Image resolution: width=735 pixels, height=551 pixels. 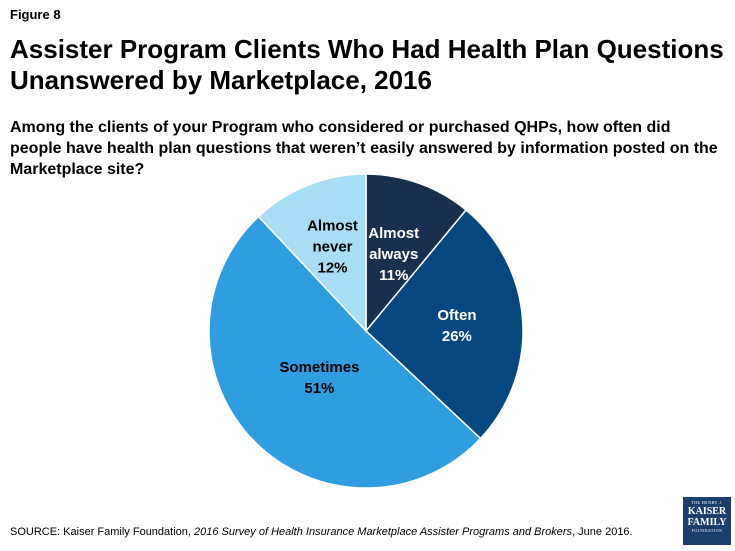 I want to click on slice-label: Sometimes 51%, so click(x=319, y=378).